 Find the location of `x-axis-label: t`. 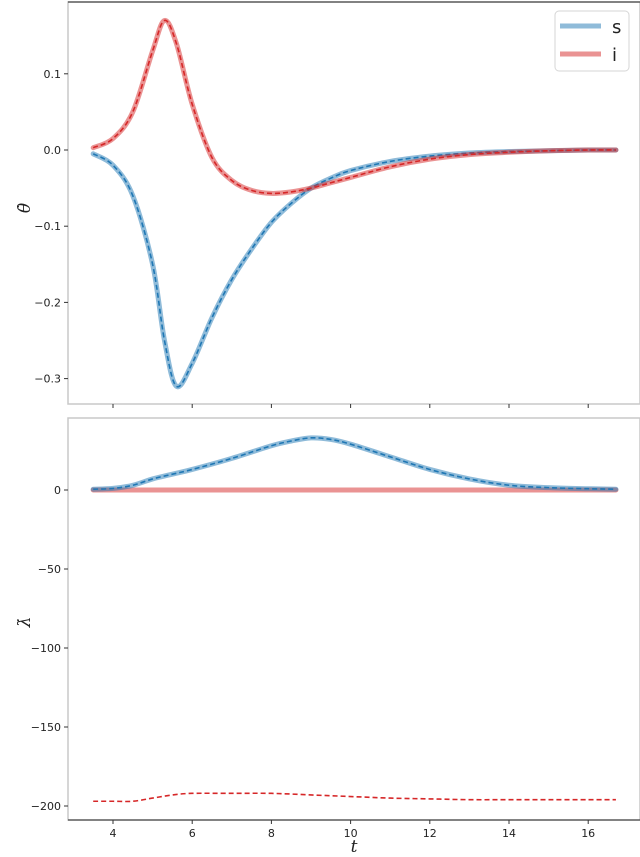

x-axis-label: t is located at coordinates (354, 847).